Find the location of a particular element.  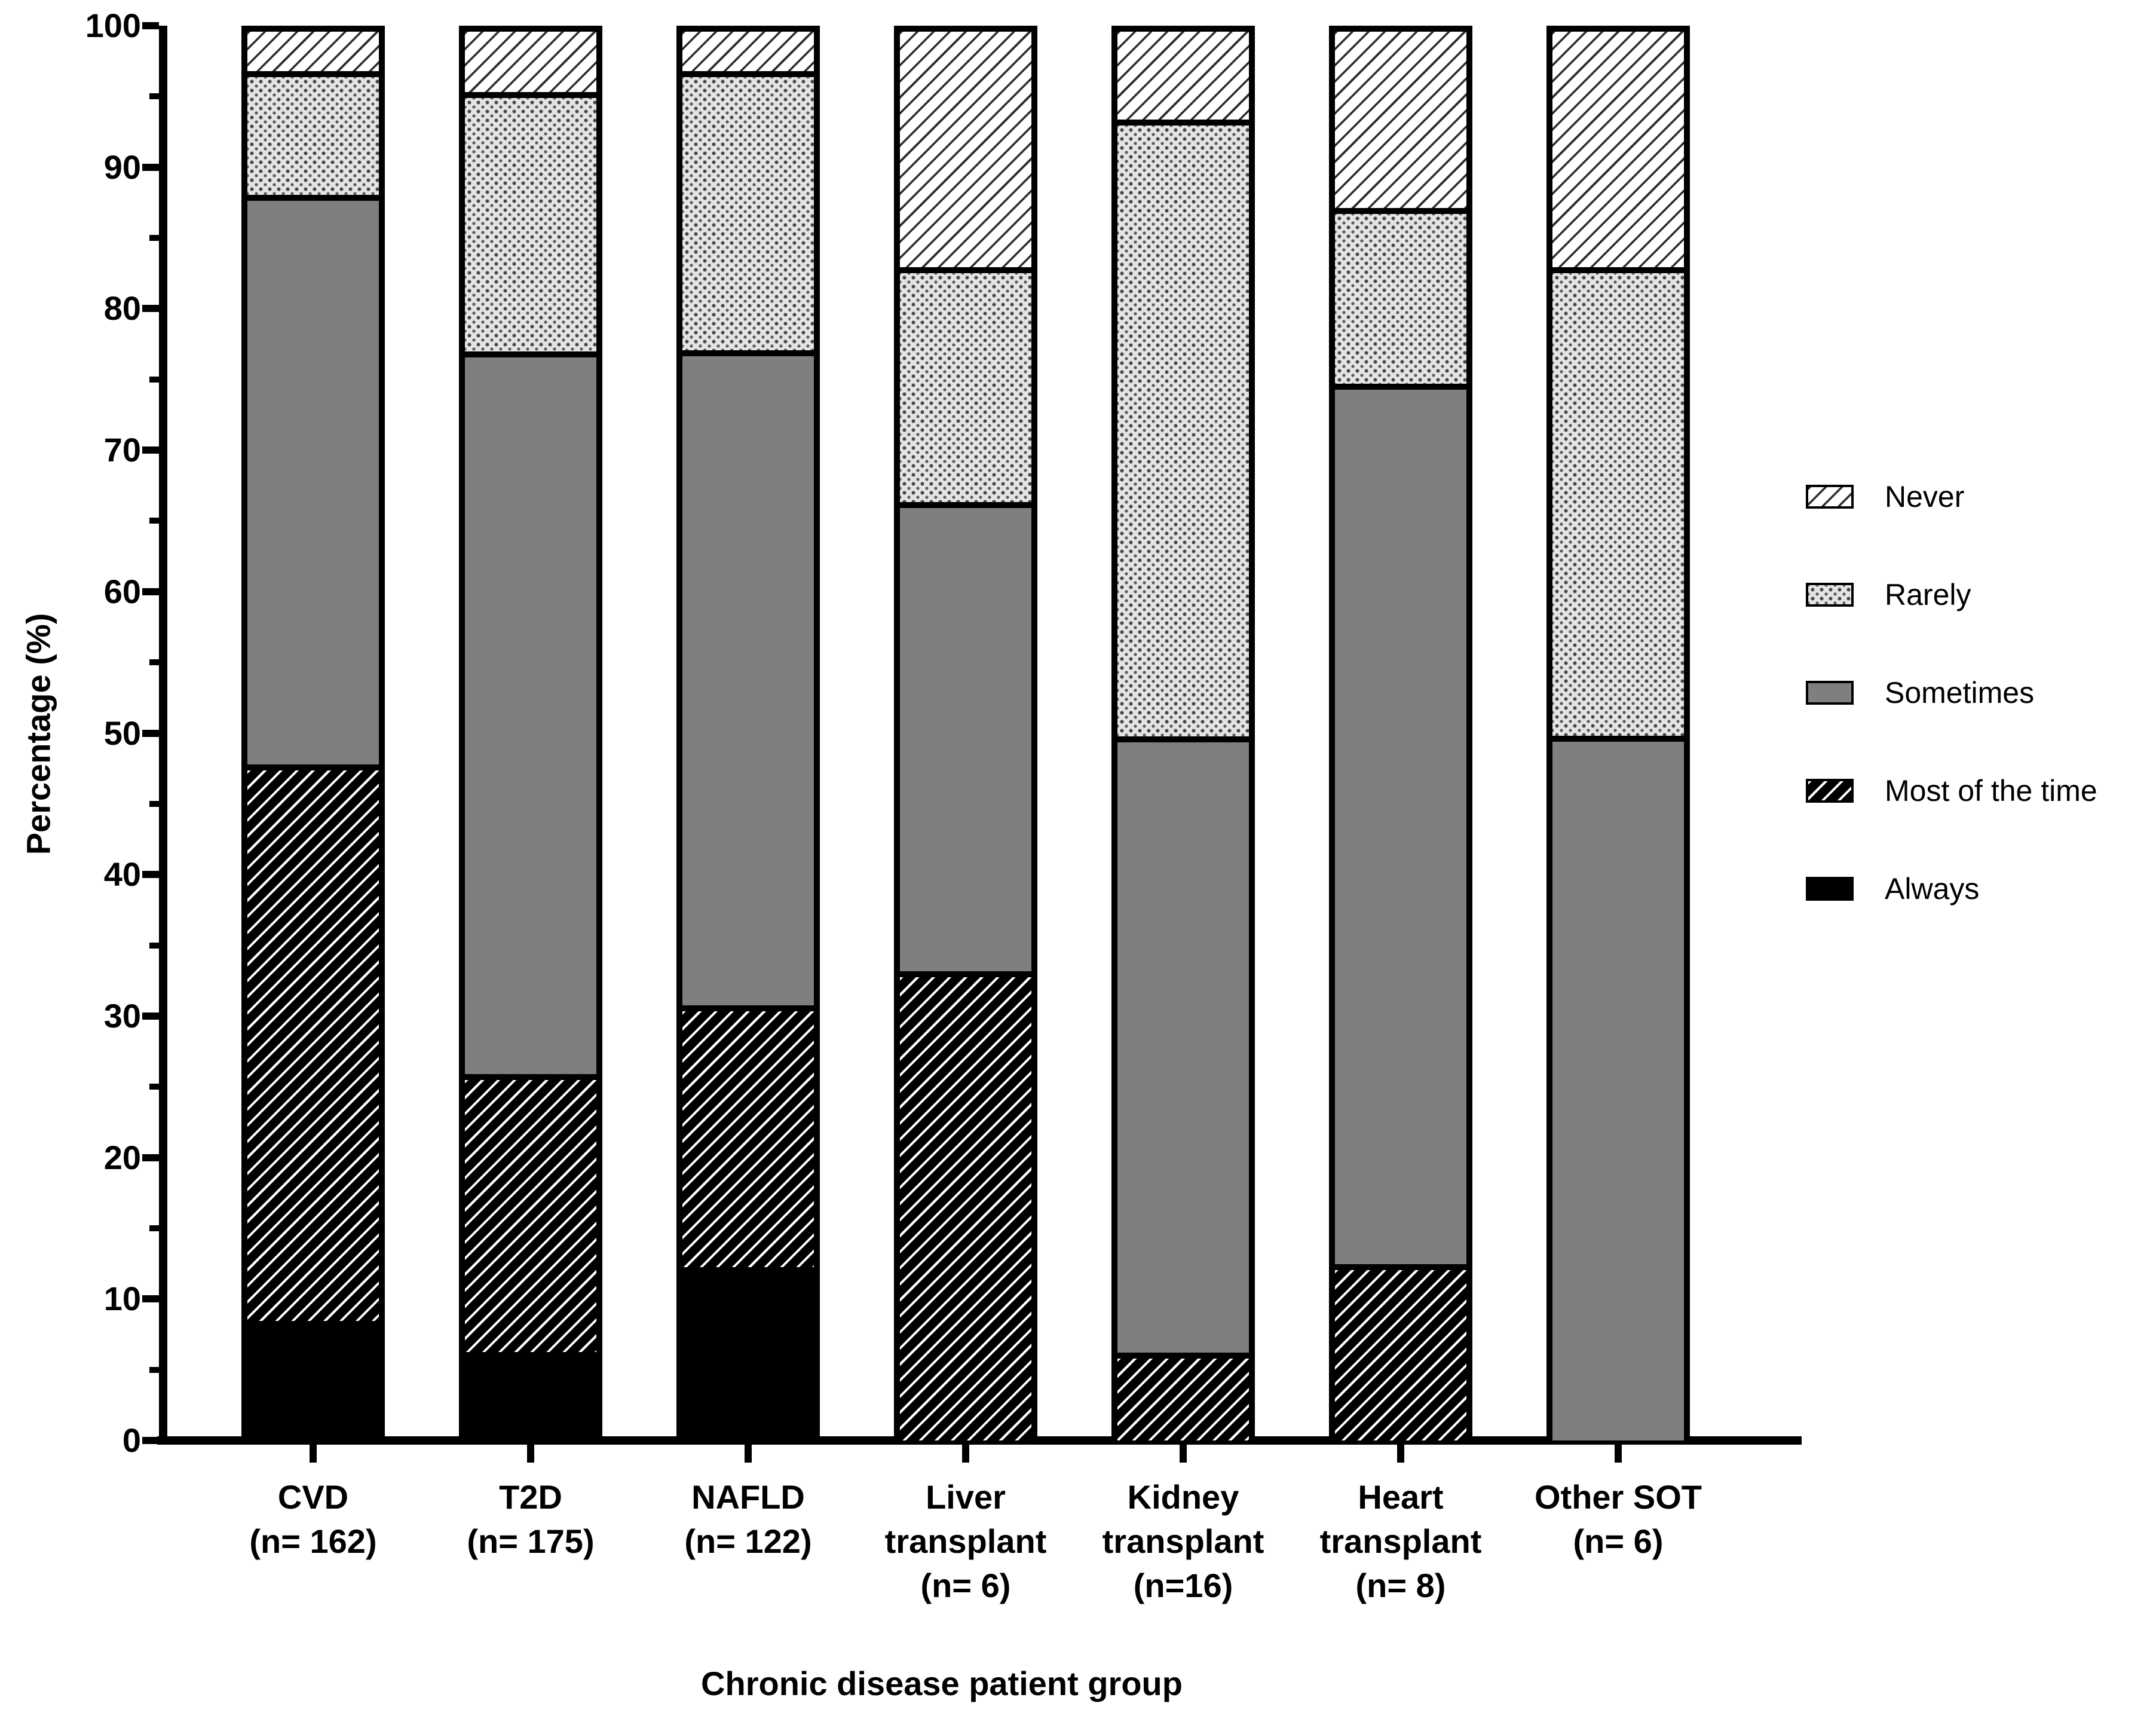

solid-gray-swatch-icon is located at coordinates (1830, 693).